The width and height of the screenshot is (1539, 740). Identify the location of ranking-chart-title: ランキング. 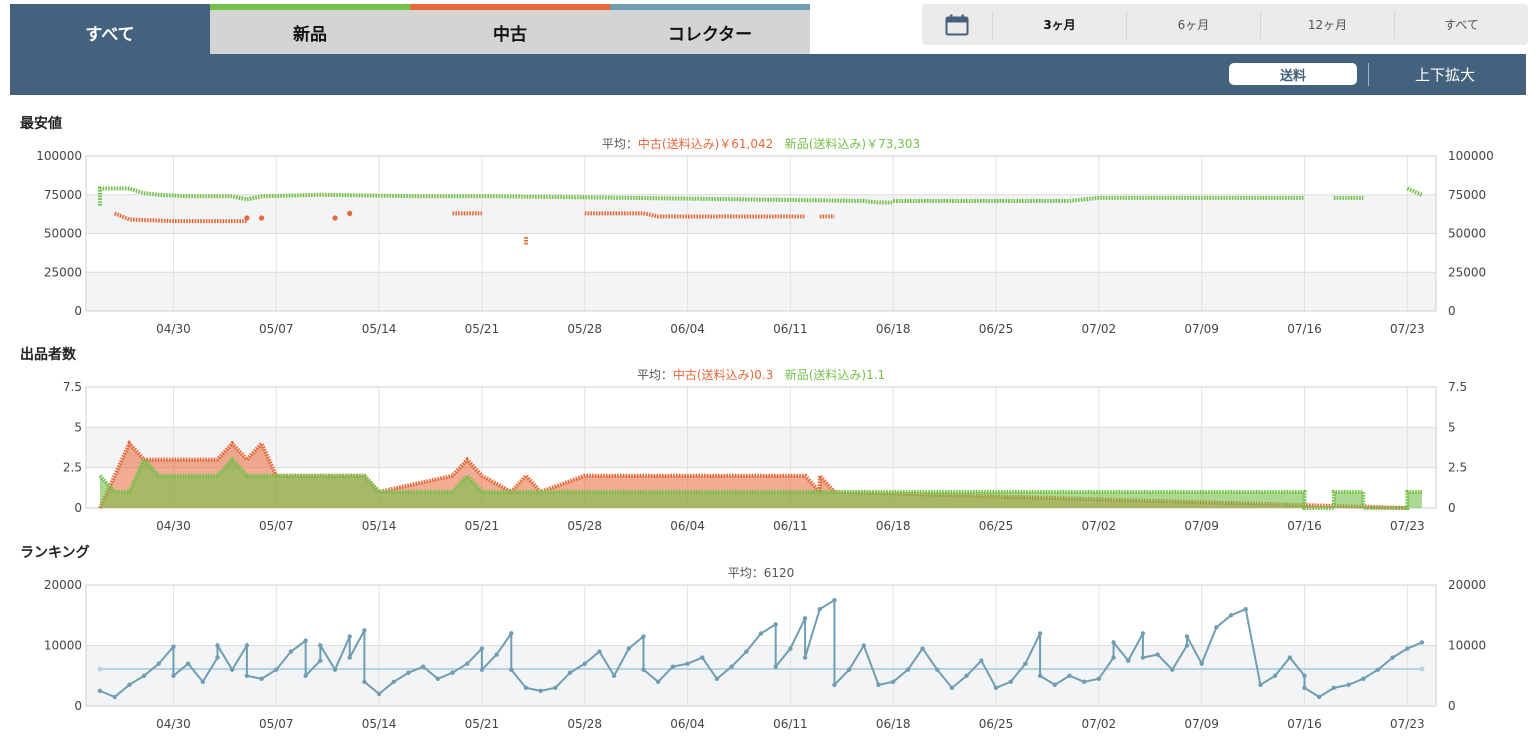
(55, 553).